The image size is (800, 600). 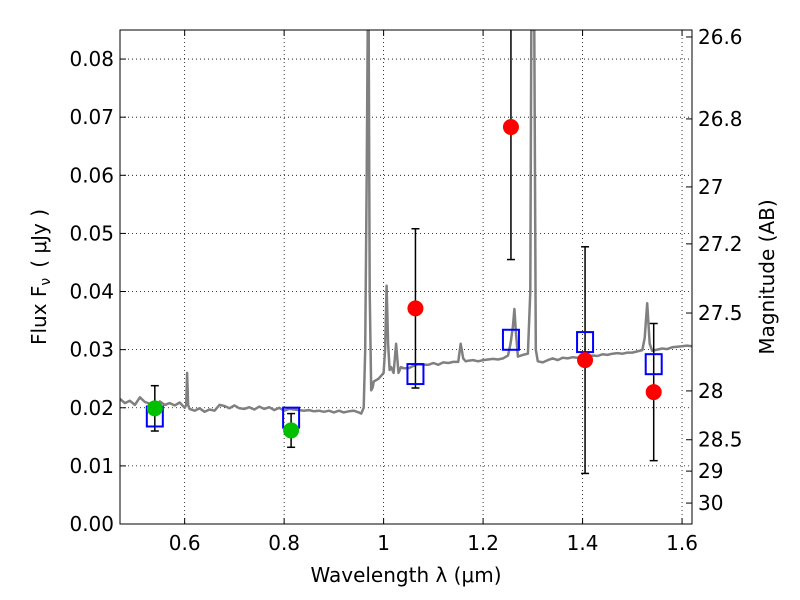 I want to click on x-tick-label: 0.8, so click(x=284, y=543).